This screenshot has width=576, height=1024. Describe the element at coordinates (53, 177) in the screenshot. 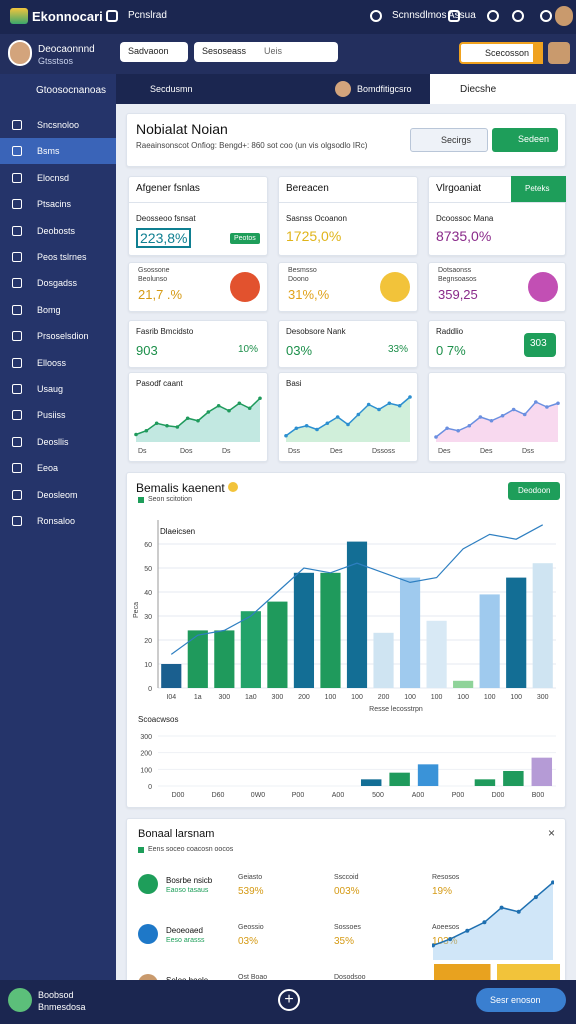

I see `sidebar-item: Elocnsd` at that location.